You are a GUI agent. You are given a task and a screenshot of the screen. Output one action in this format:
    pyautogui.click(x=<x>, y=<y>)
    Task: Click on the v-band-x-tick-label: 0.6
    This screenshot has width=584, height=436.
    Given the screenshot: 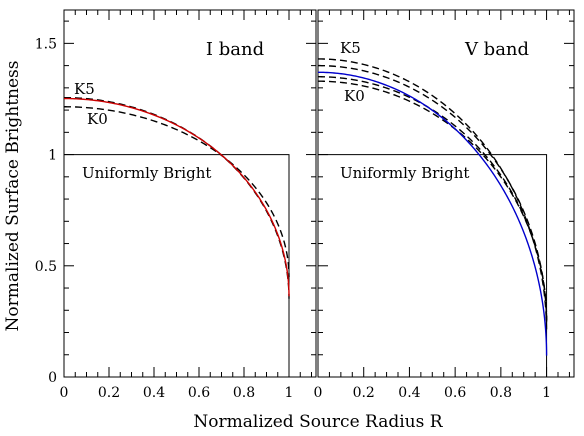 What is the action you would take?
    pyautogui.click(x=455, y=393)
    